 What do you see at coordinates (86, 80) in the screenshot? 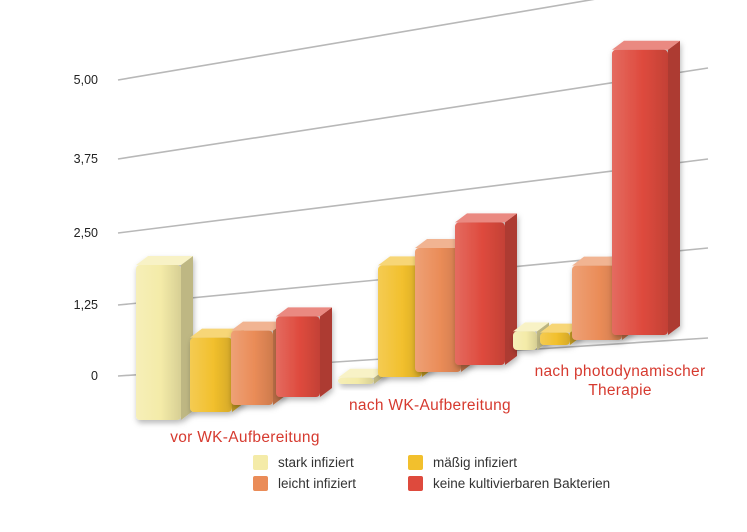
I see `y-tick-label: 5,00` at bounding box center [86, 80].